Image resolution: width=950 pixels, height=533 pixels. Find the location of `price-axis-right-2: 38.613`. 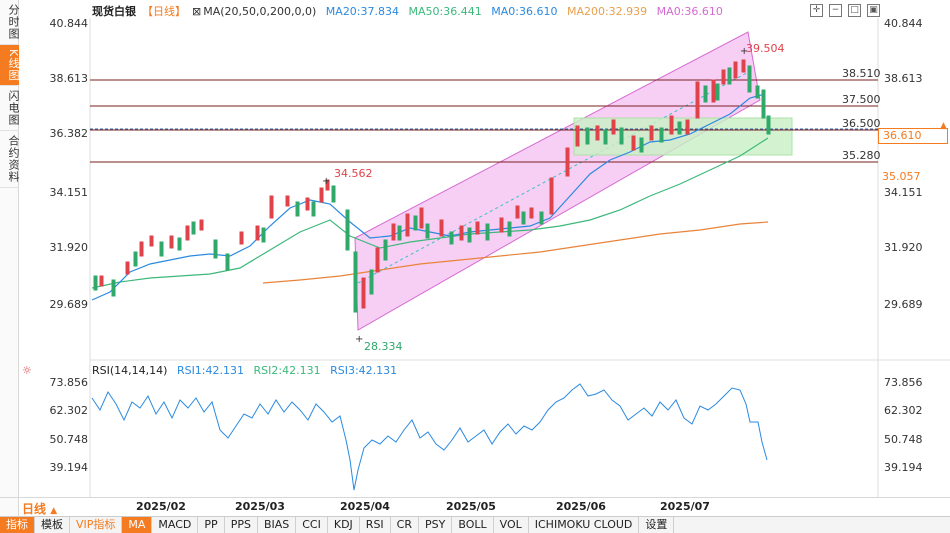

price-axis-right-2: 38.613 is located at coordinates (903, 78).